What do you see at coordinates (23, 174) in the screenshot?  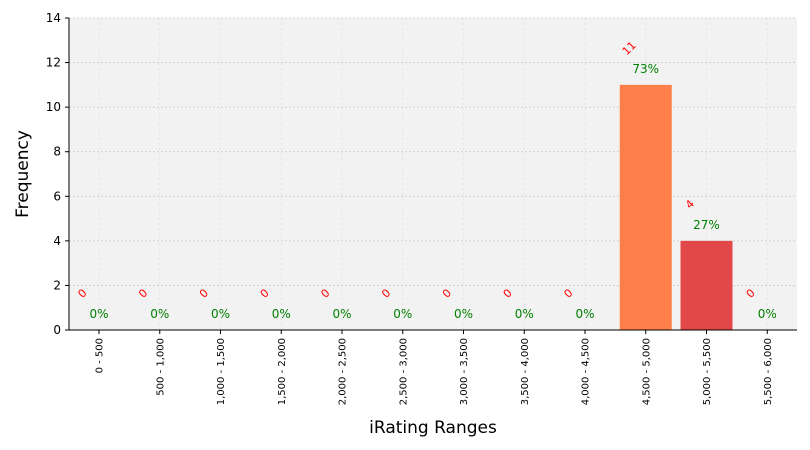 I see `y-axis-title: Frequency` at bounding box center [23, 174].